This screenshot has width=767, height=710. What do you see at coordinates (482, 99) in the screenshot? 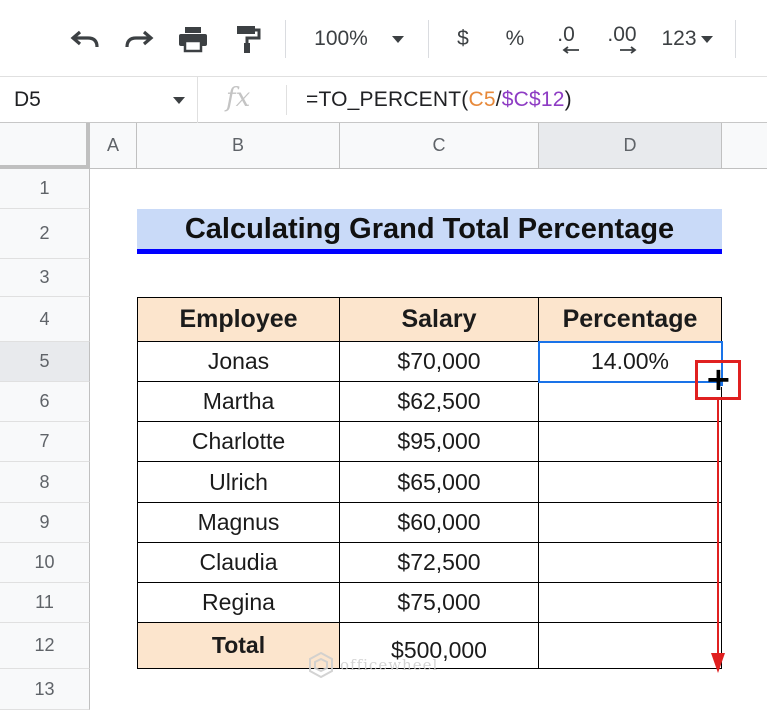
I see `formula-ref-c5: C5` at bounding box center [482, 99].